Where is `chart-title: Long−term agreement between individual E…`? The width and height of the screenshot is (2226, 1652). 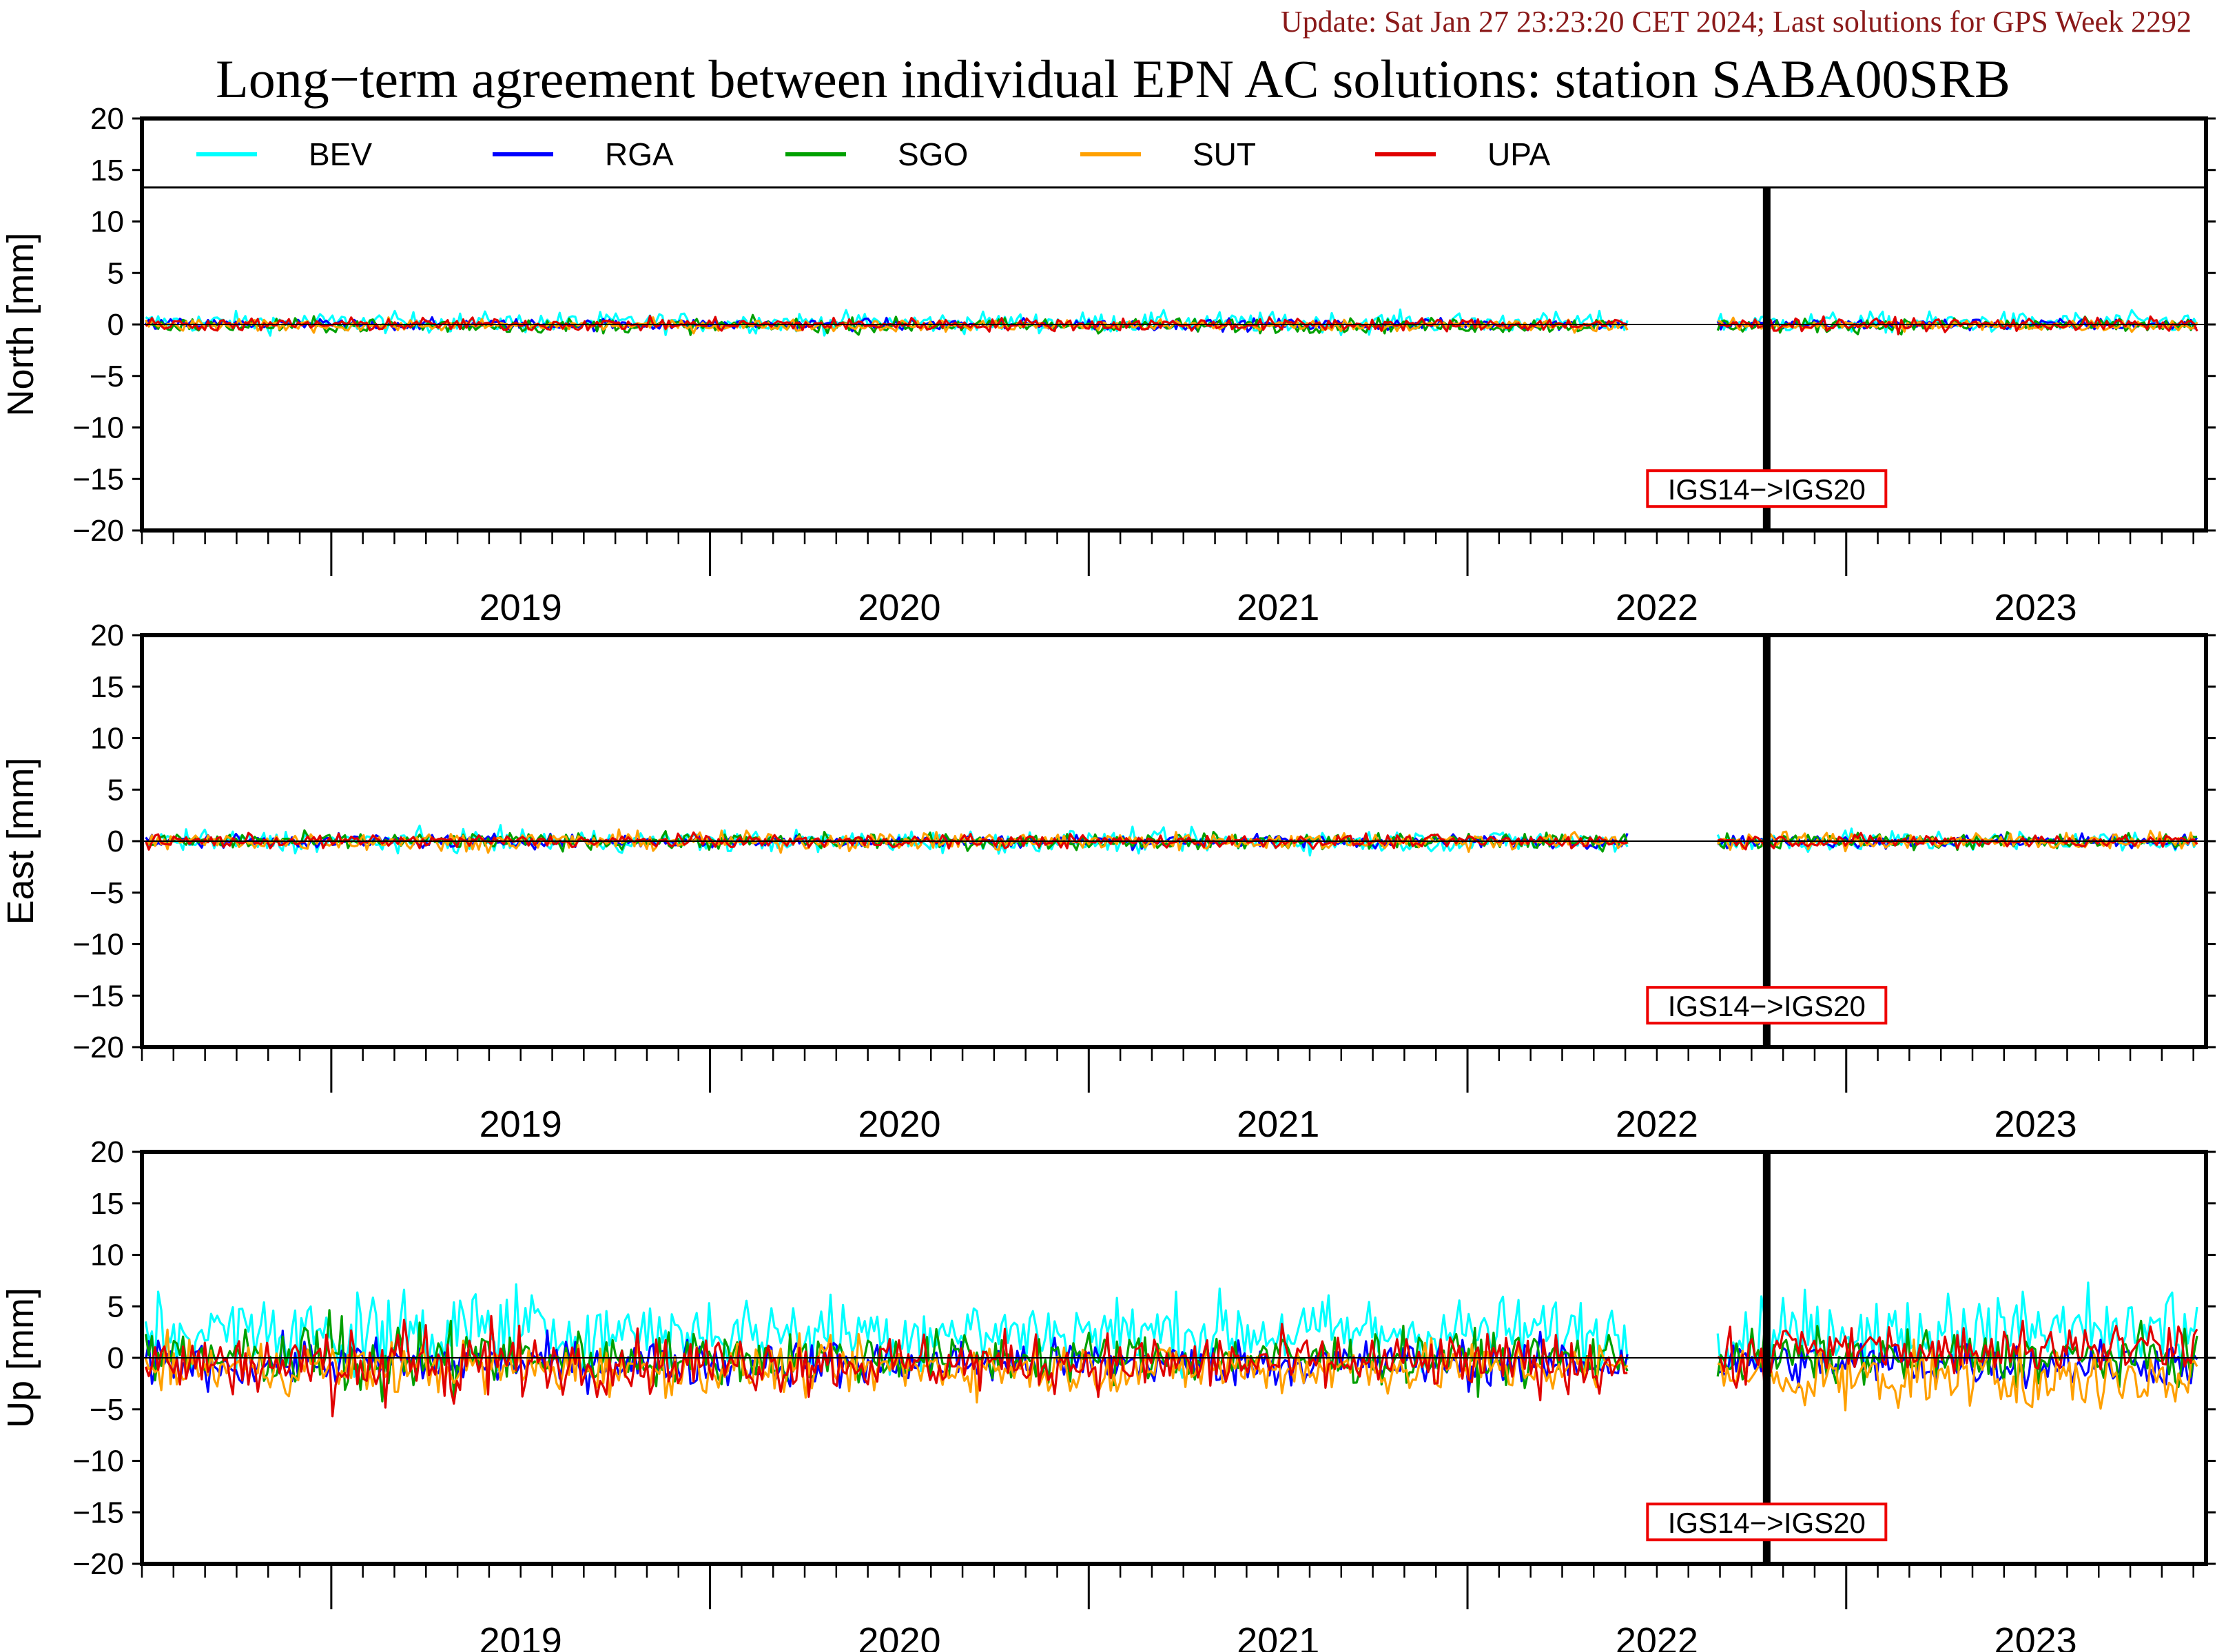
chart-title: Long−term agreement between individual E… is located at coordinates (1113, 79).